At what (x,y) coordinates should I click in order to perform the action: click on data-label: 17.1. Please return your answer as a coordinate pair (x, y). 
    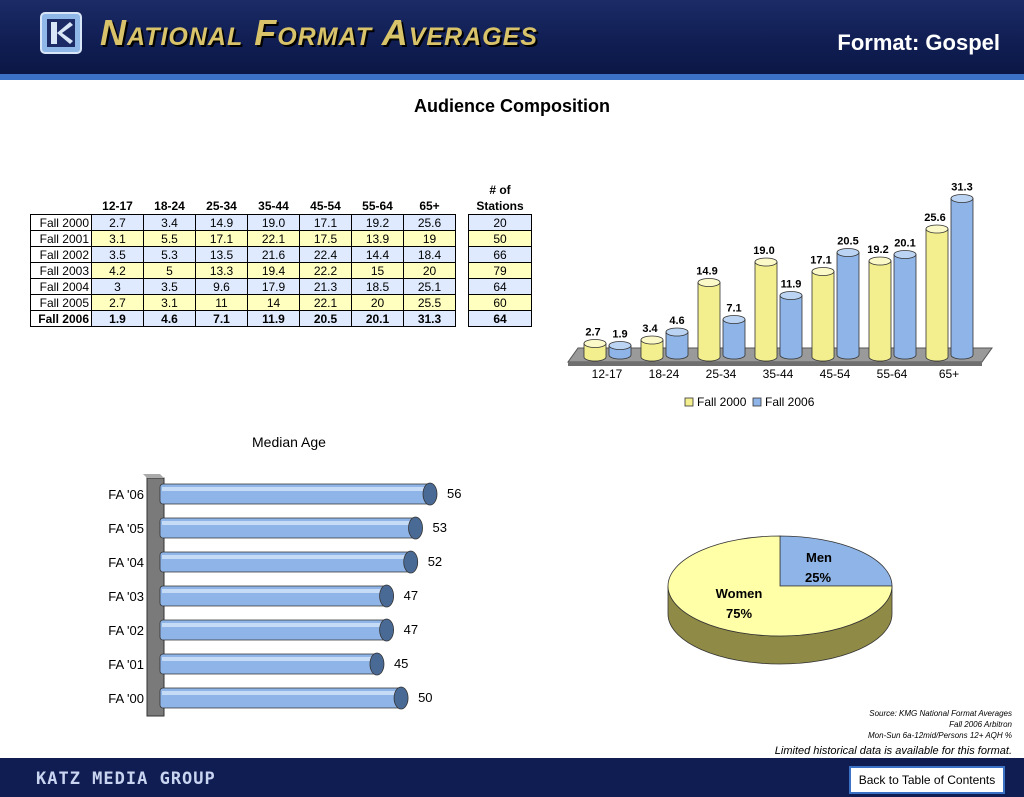
    Looking at the image, I should click on (820, 261).